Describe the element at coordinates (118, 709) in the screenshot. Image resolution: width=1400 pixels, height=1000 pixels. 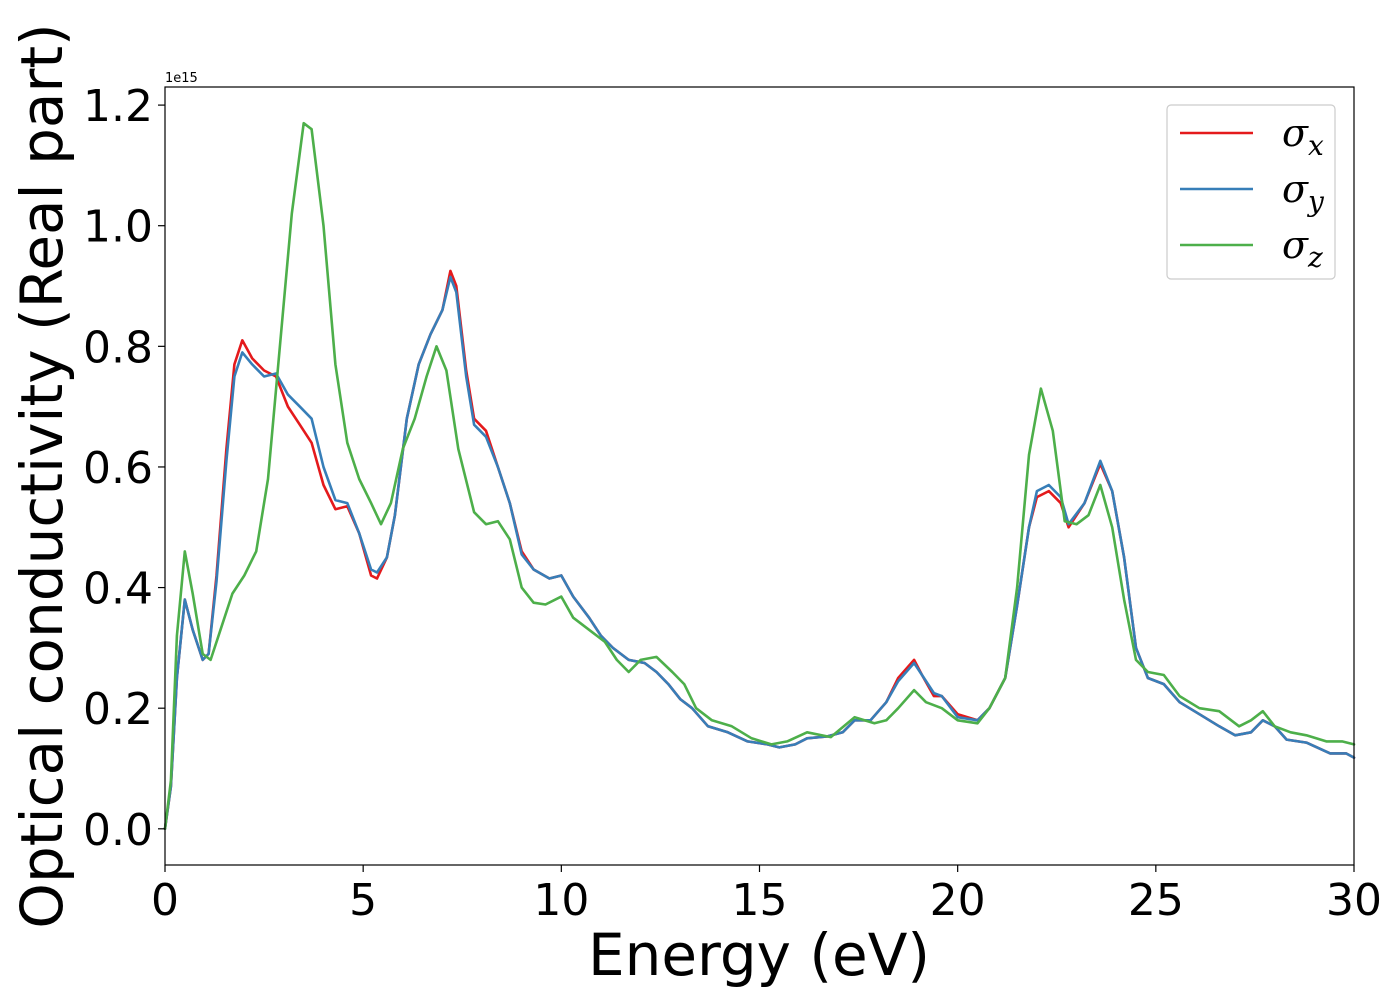
I see `y-tick-label: 0.2` at that location.